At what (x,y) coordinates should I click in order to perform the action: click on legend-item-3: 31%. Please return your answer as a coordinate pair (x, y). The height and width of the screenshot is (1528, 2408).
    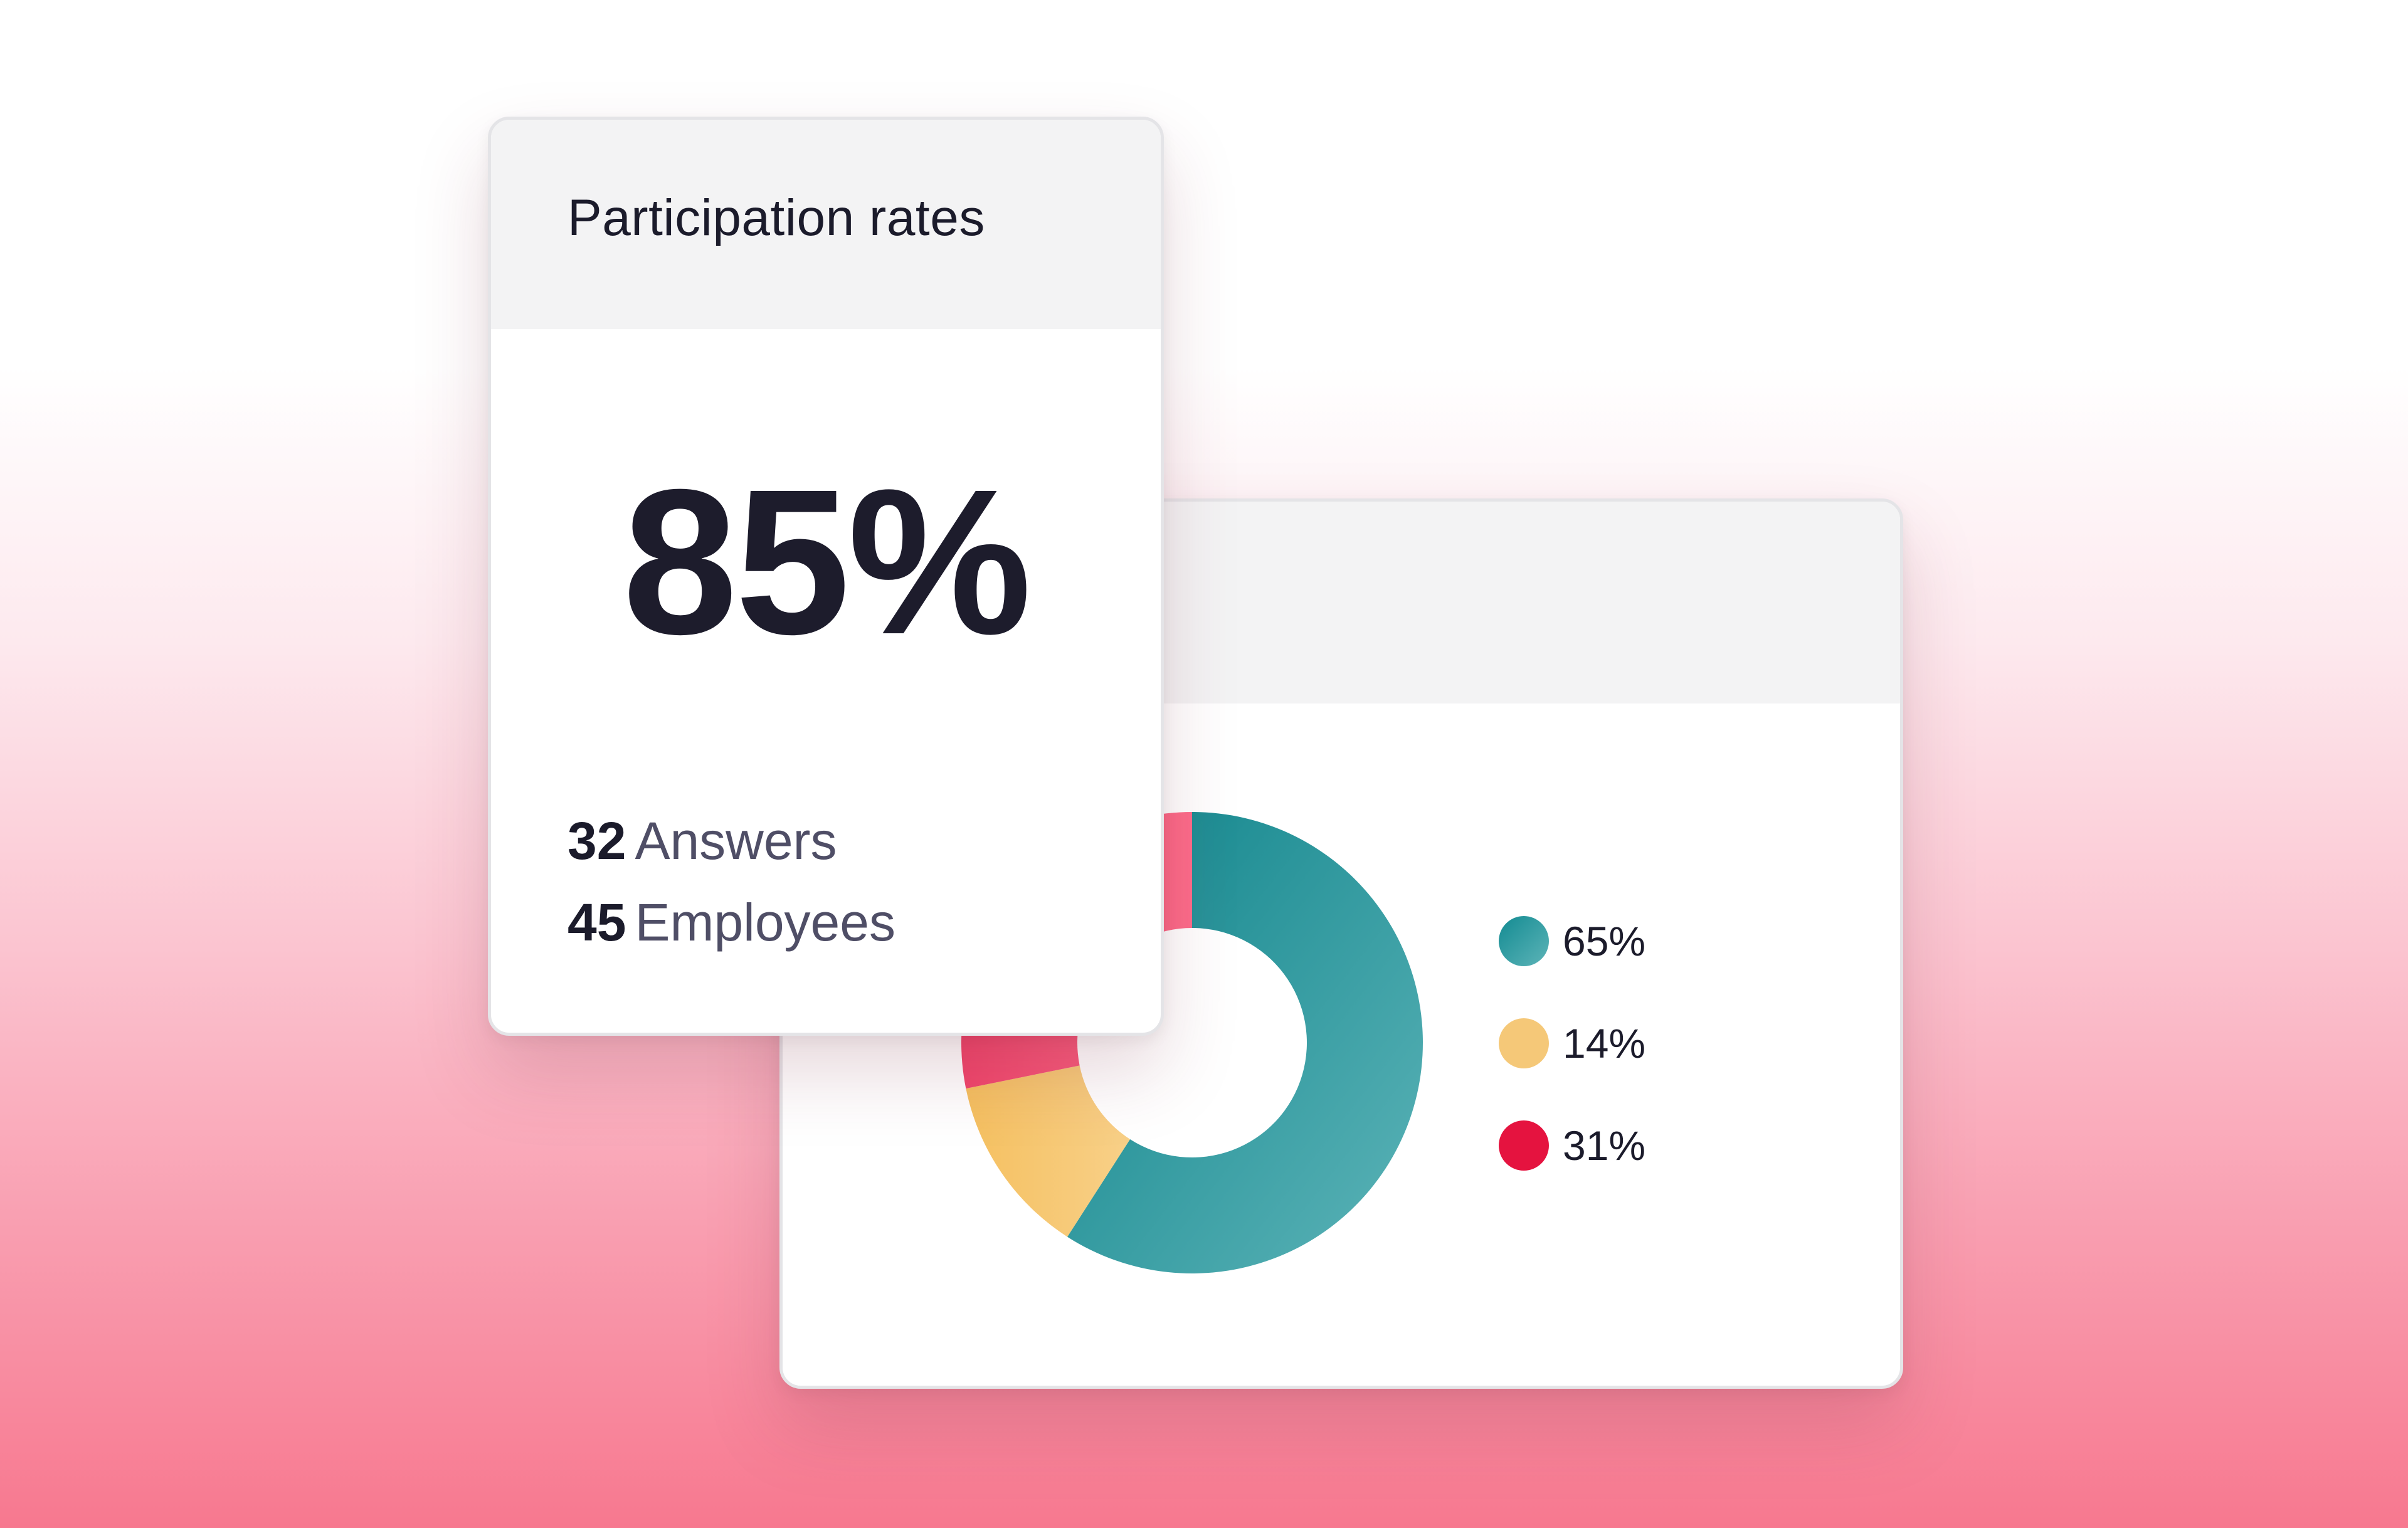
    Looking at the image, I should click on (1624, 1145).